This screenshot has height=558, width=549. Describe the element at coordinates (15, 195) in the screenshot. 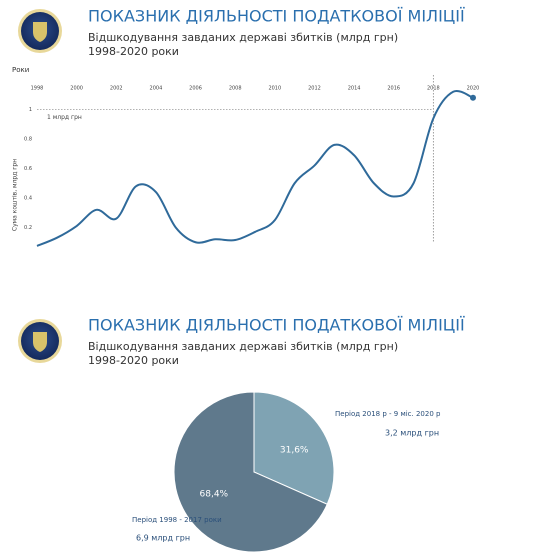

I see `y-axis-label: Сума коштів, млрд грн` at that location.